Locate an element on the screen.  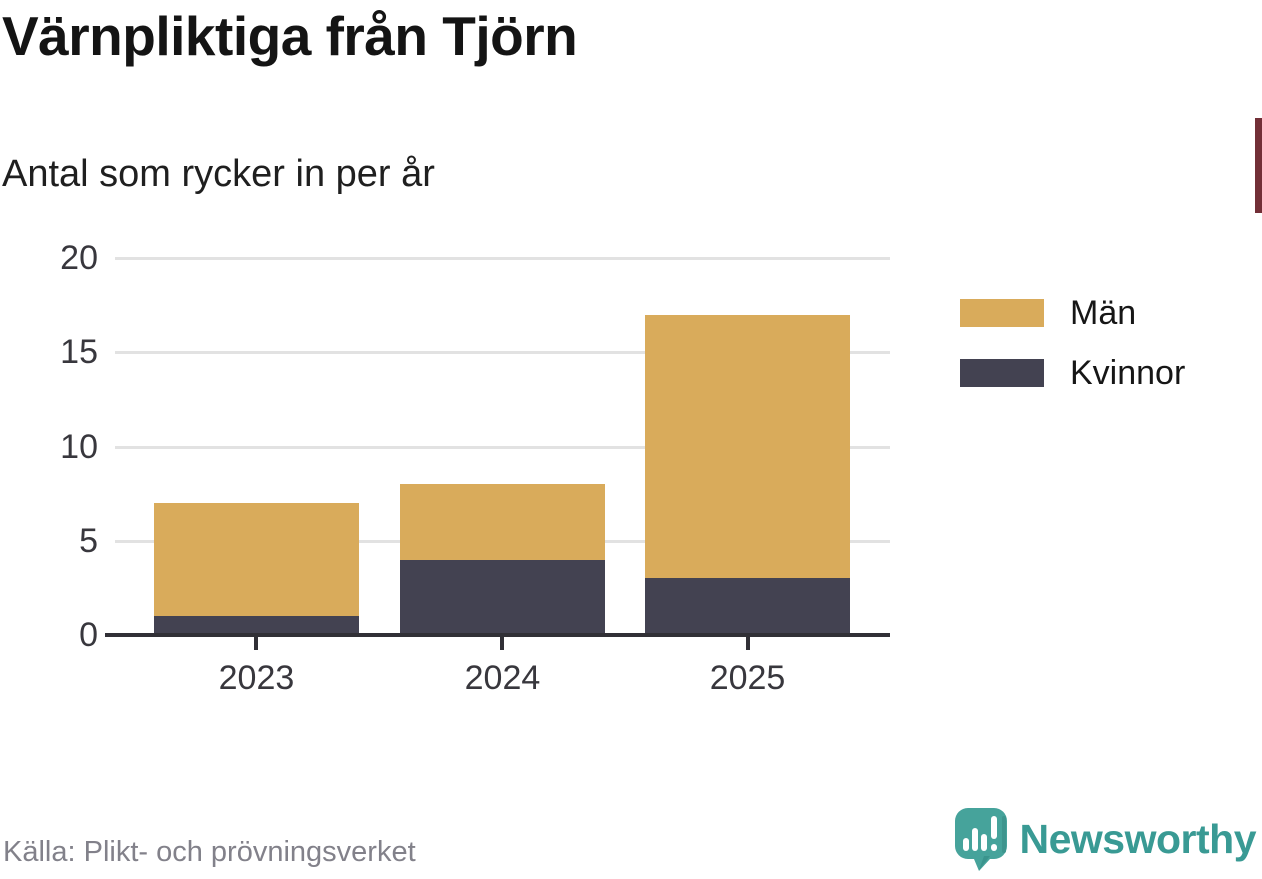
legend-swatch-kvinnor is located at coordinates (1002, 373).